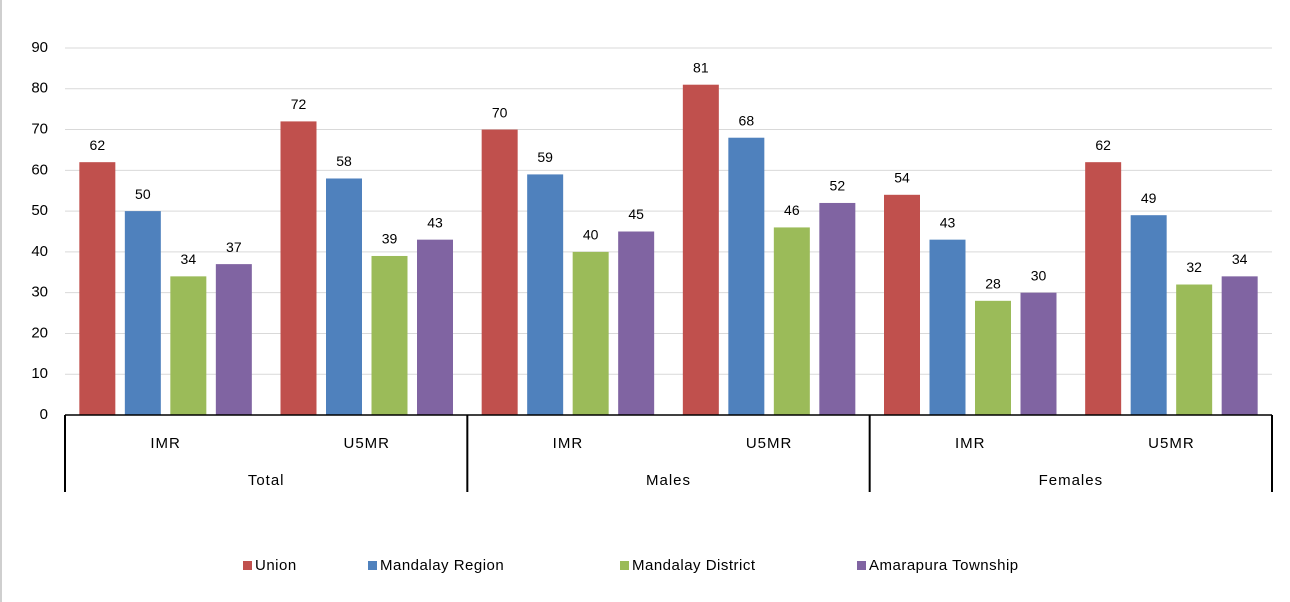 The image size is (1290, 602). Describe the element at coordinates (591, 235) in the screenshot. I see `data-label: 40` at that location.